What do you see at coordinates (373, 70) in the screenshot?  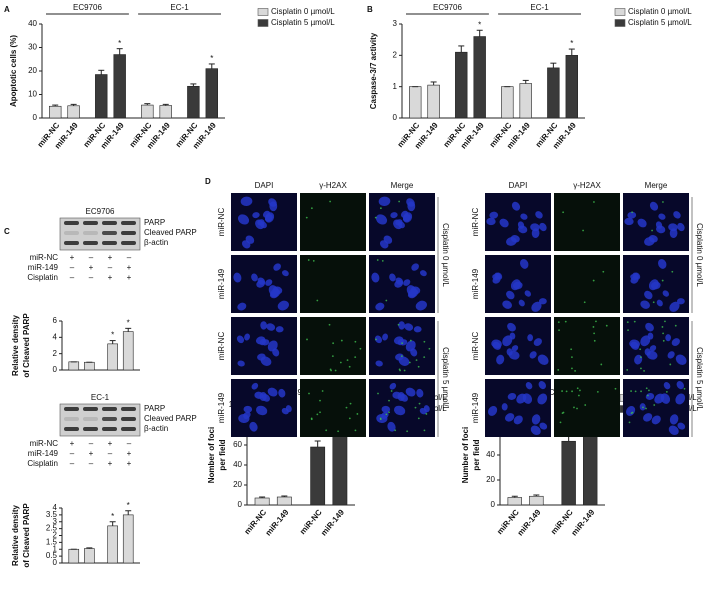 I see `y-axis-label: Caspase-3/7 activity` at bounding box center [373, 70].